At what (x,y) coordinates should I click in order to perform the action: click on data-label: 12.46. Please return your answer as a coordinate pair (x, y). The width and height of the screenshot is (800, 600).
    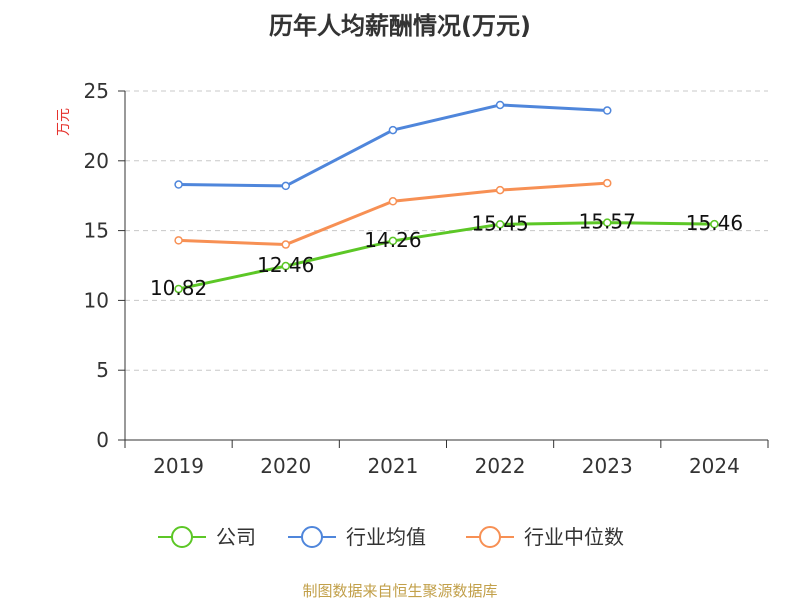
    Looking at the image, I should click on (285, 265).